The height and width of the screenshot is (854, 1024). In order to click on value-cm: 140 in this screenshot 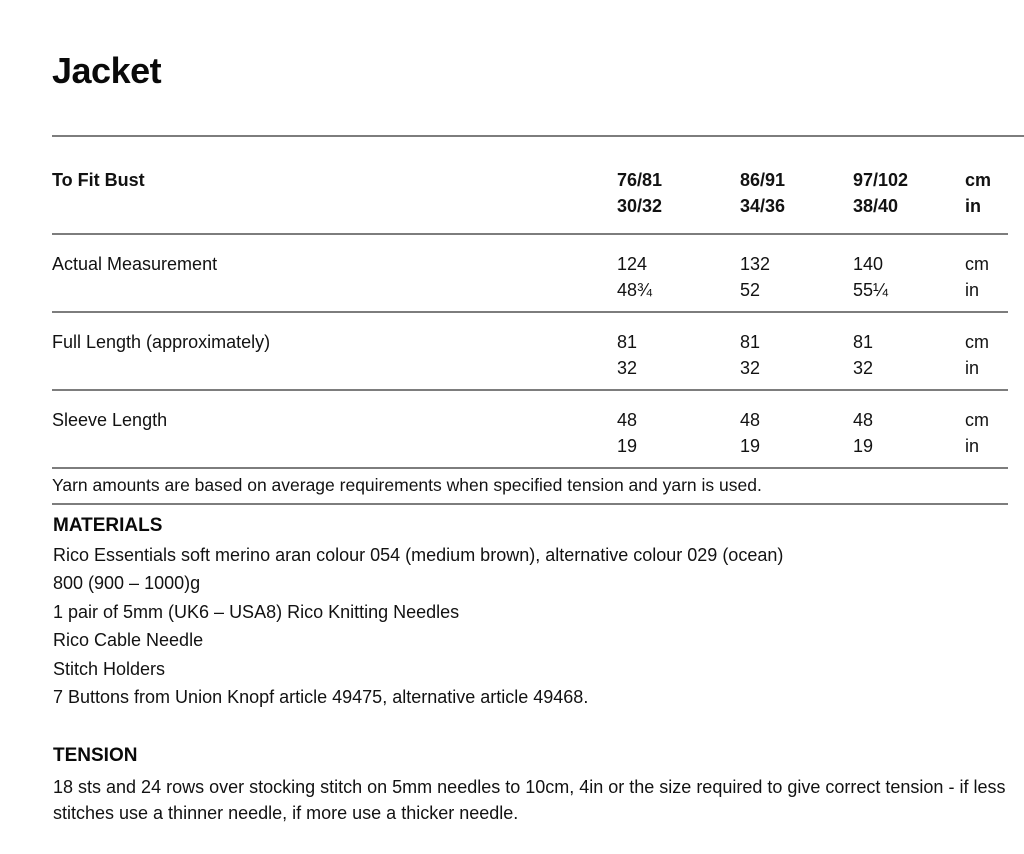, I will do `click(868, 264)`.